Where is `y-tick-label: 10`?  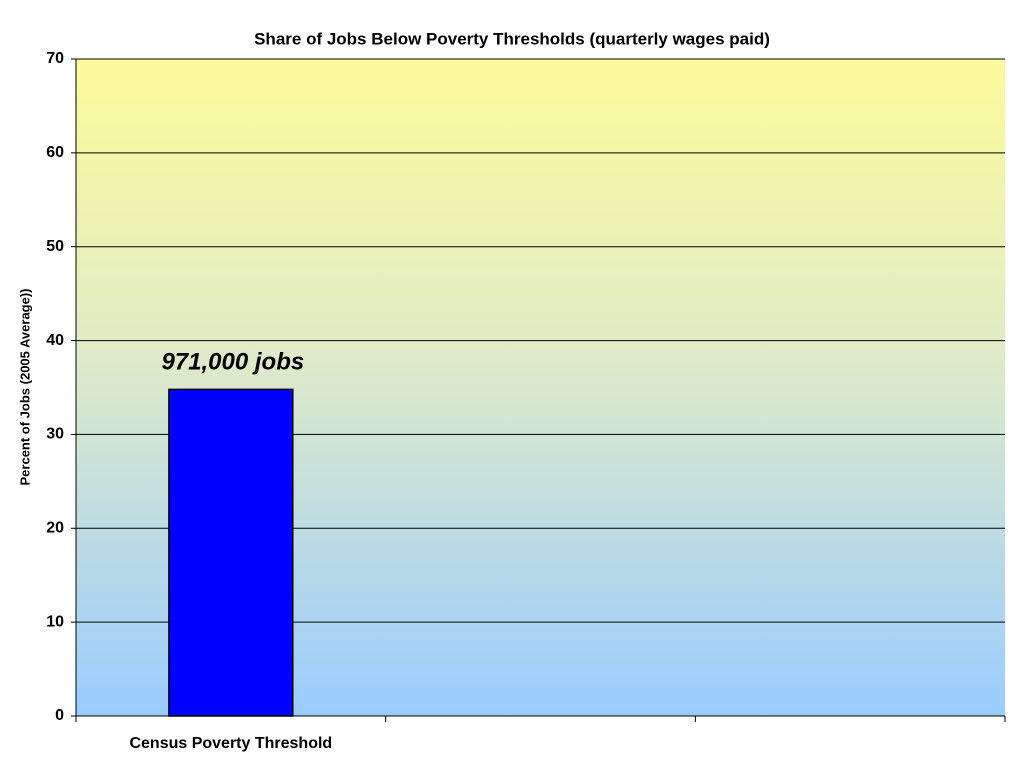 y-tick-label: 10 is located at coordinates (55, 621).